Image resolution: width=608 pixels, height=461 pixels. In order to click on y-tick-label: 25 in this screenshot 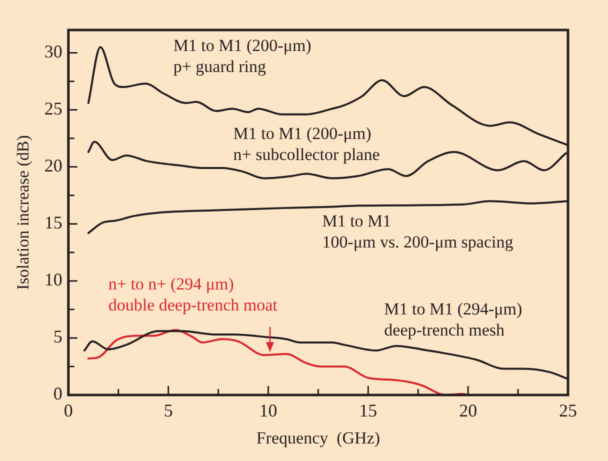, I will do `click(53, 108)`.